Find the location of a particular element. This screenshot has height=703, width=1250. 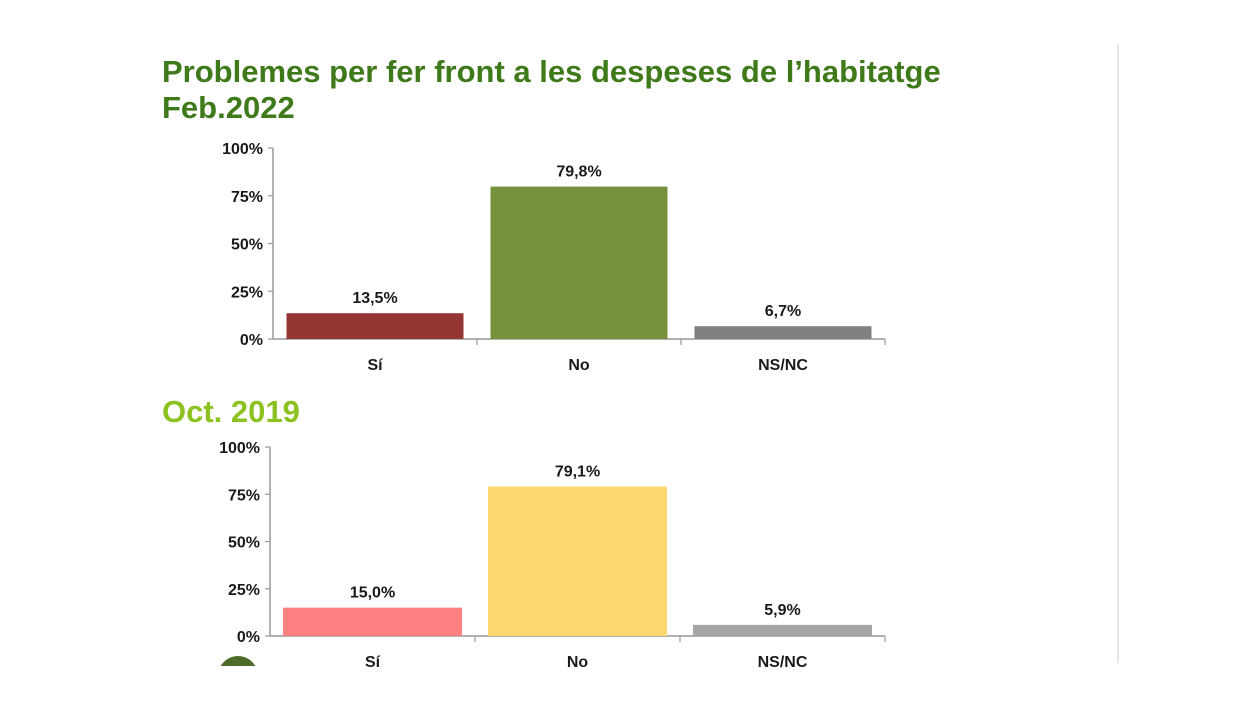

data-label: 13,5% is located at coordinates (374, 298).